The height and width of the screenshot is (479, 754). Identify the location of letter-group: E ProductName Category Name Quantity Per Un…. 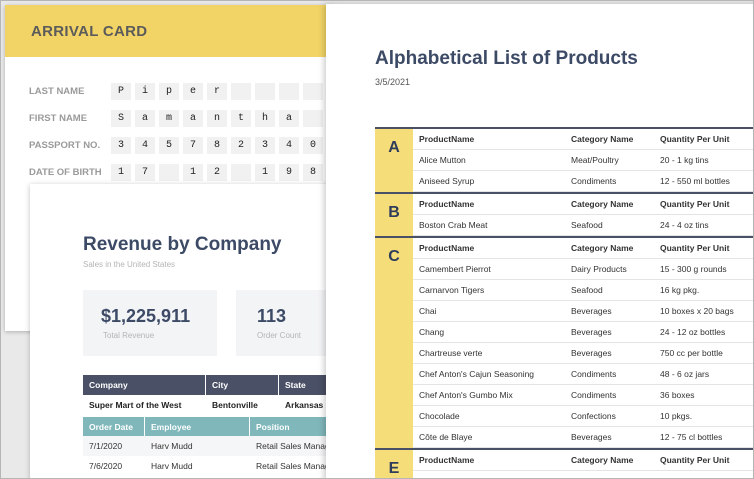
(564, 463).